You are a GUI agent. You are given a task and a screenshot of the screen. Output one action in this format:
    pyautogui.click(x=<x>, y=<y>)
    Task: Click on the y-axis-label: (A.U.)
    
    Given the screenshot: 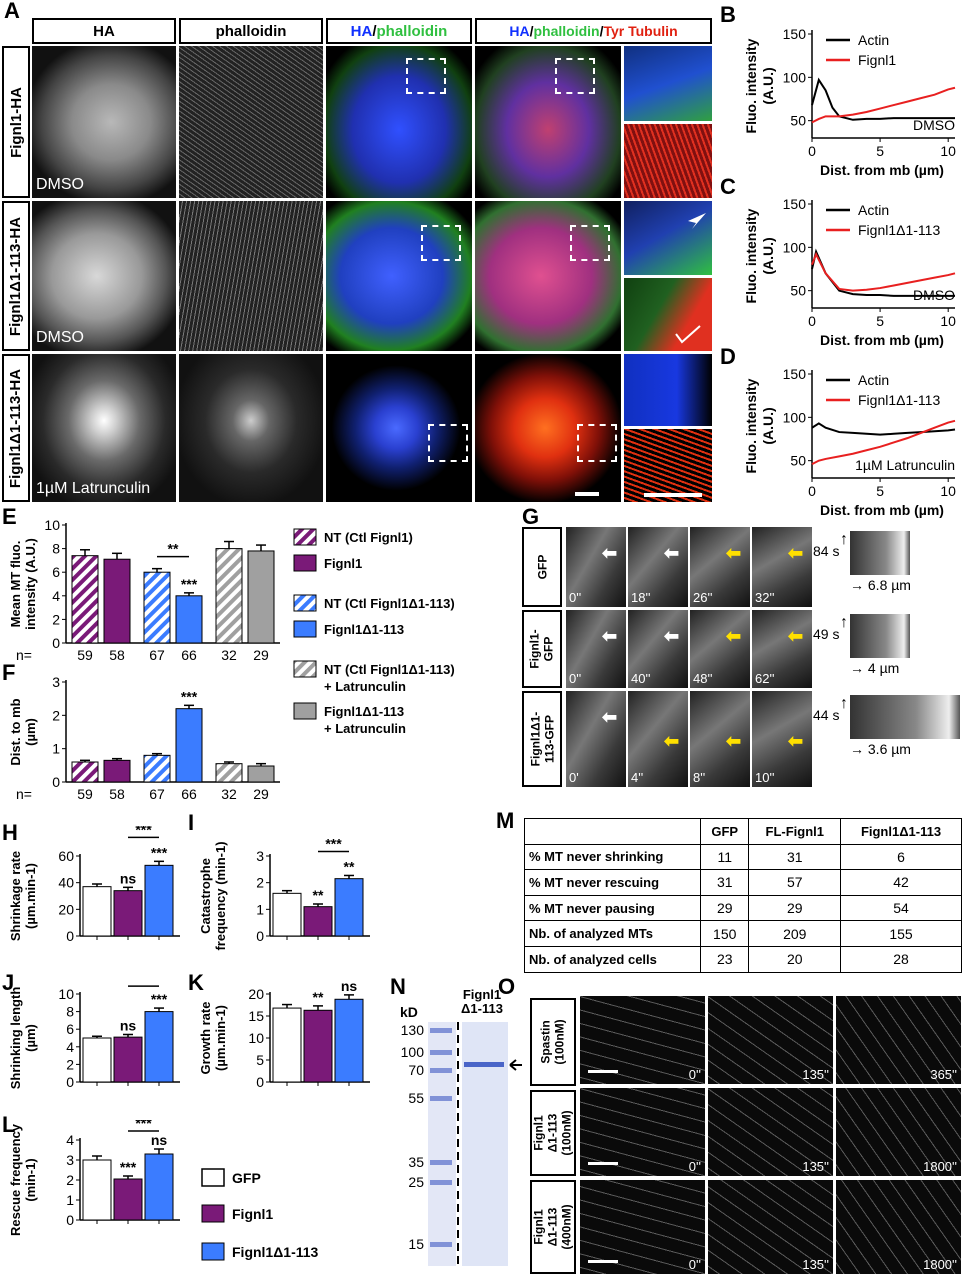 What is the action you would take?
    pyautogui.click(x=768, y=425)
    